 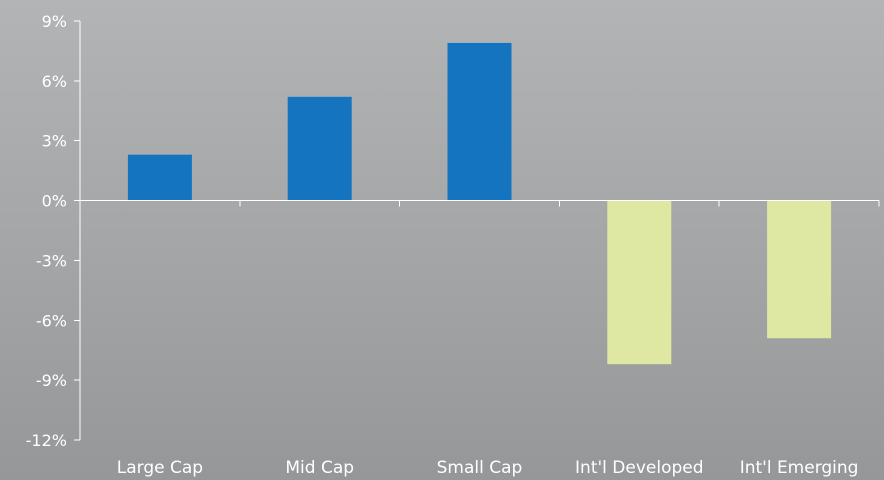 What do you see at coordinates (51, 380) in the screenshot?
I see `y-tick-label: -9%` at bounding box center [51, 380].